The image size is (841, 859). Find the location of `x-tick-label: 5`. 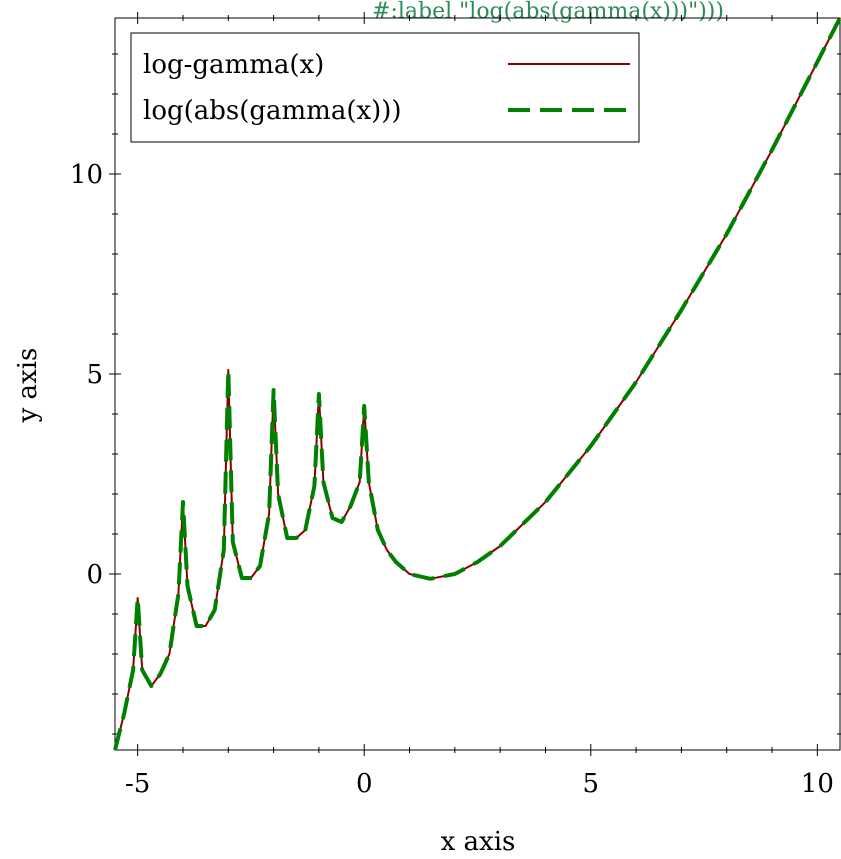

x-tick-label: 5 is located at coordinates (591, 784).